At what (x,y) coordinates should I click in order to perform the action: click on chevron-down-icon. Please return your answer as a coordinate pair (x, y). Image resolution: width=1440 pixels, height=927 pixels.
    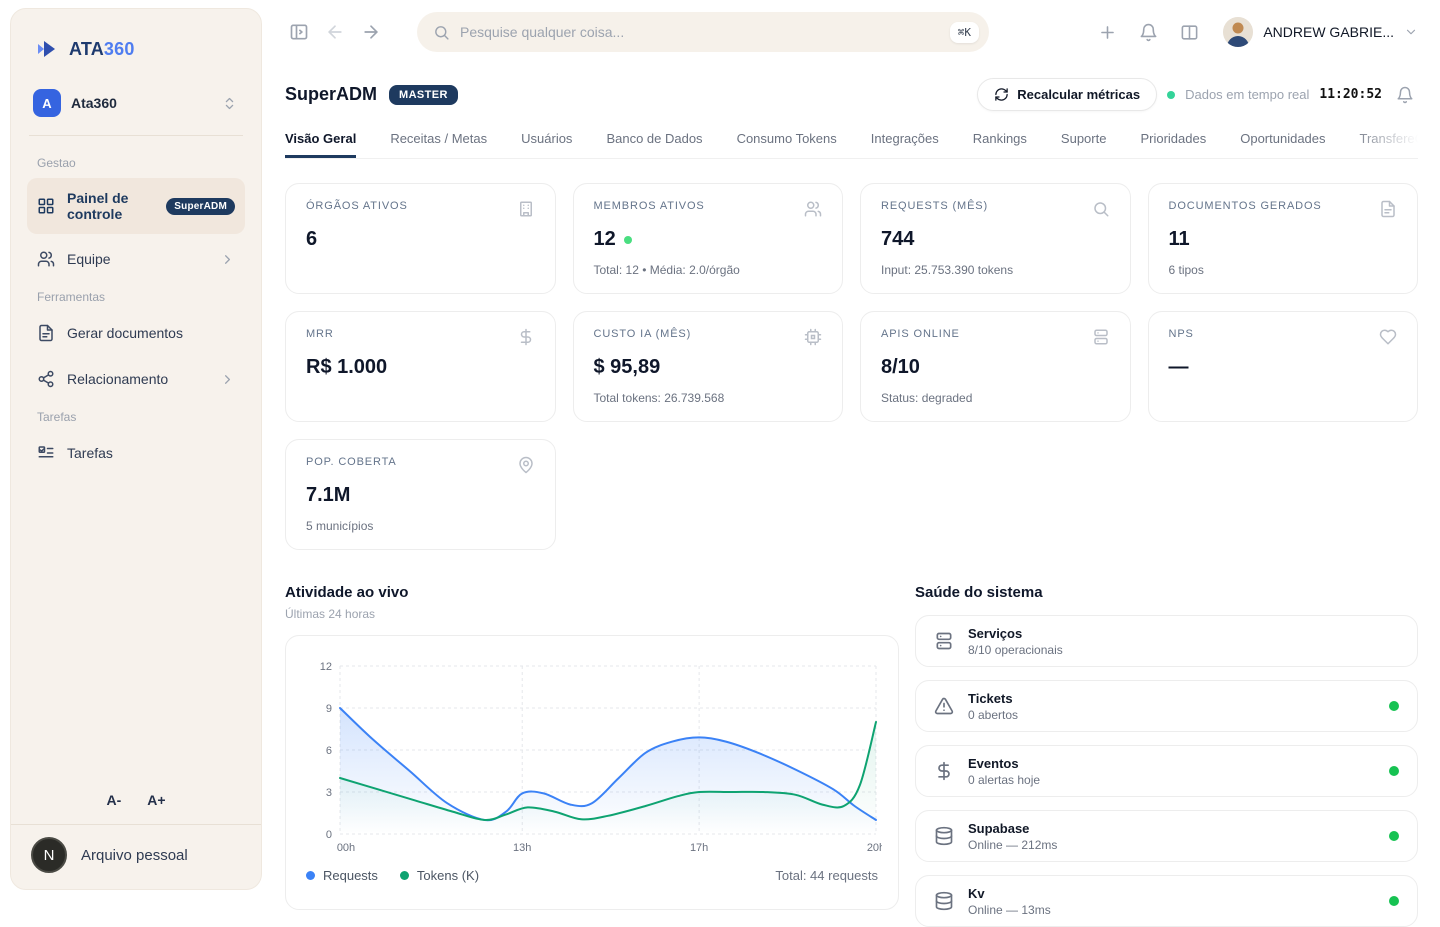
    Looking at the image, I should click on (1411, 32).